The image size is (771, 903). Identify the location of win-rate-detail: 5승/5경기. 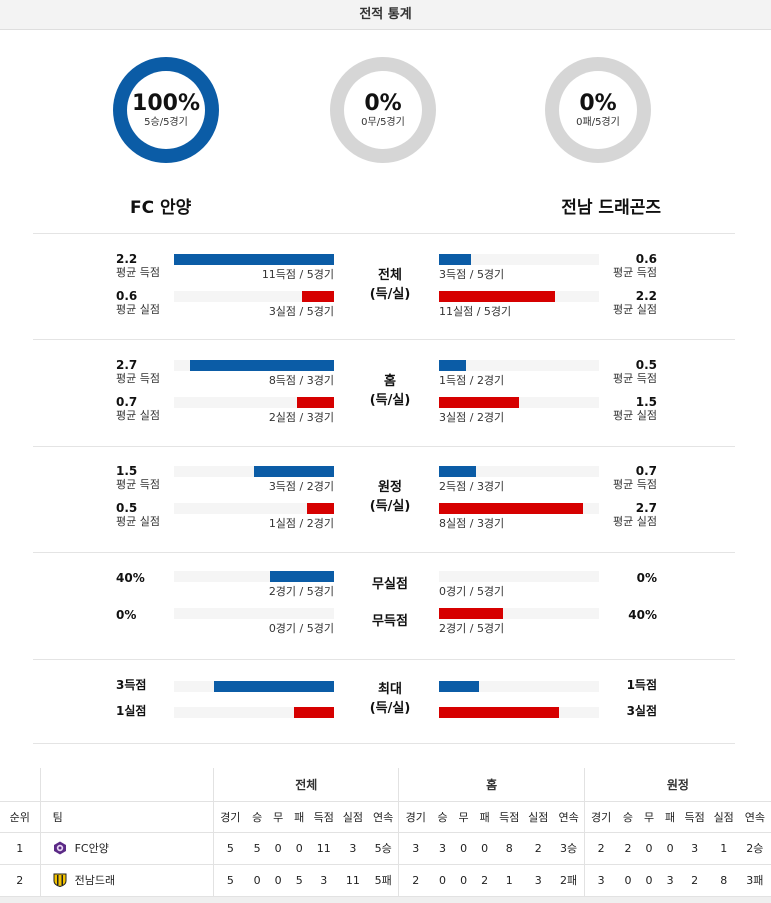
(166, 122).